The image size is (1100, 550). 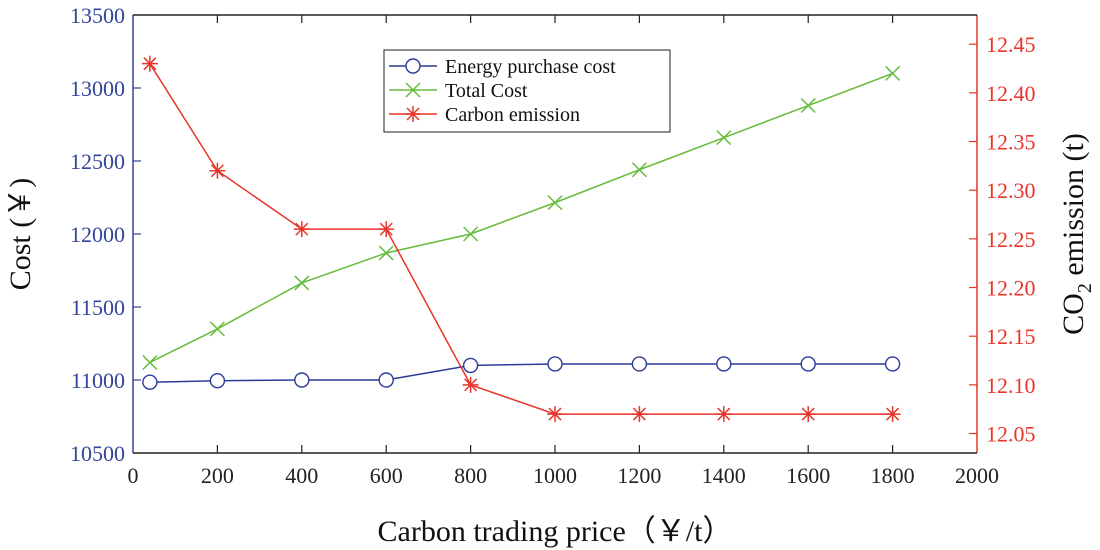 What do you see at coordinates (470, 475) in the screenshot?
I see `x-tick-label: 800` at bounding box center [470, 475].